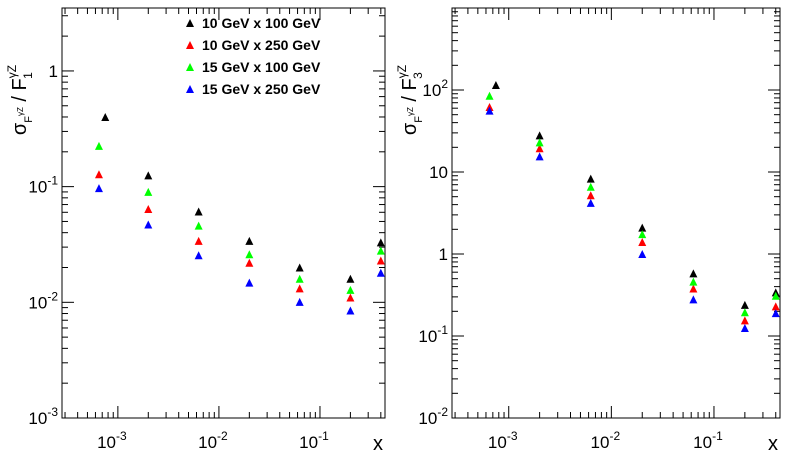 This screenshot has height=470, width=788. I want to click on y-axis-title: σFγZ / FγZ 1, so click(20, 100).